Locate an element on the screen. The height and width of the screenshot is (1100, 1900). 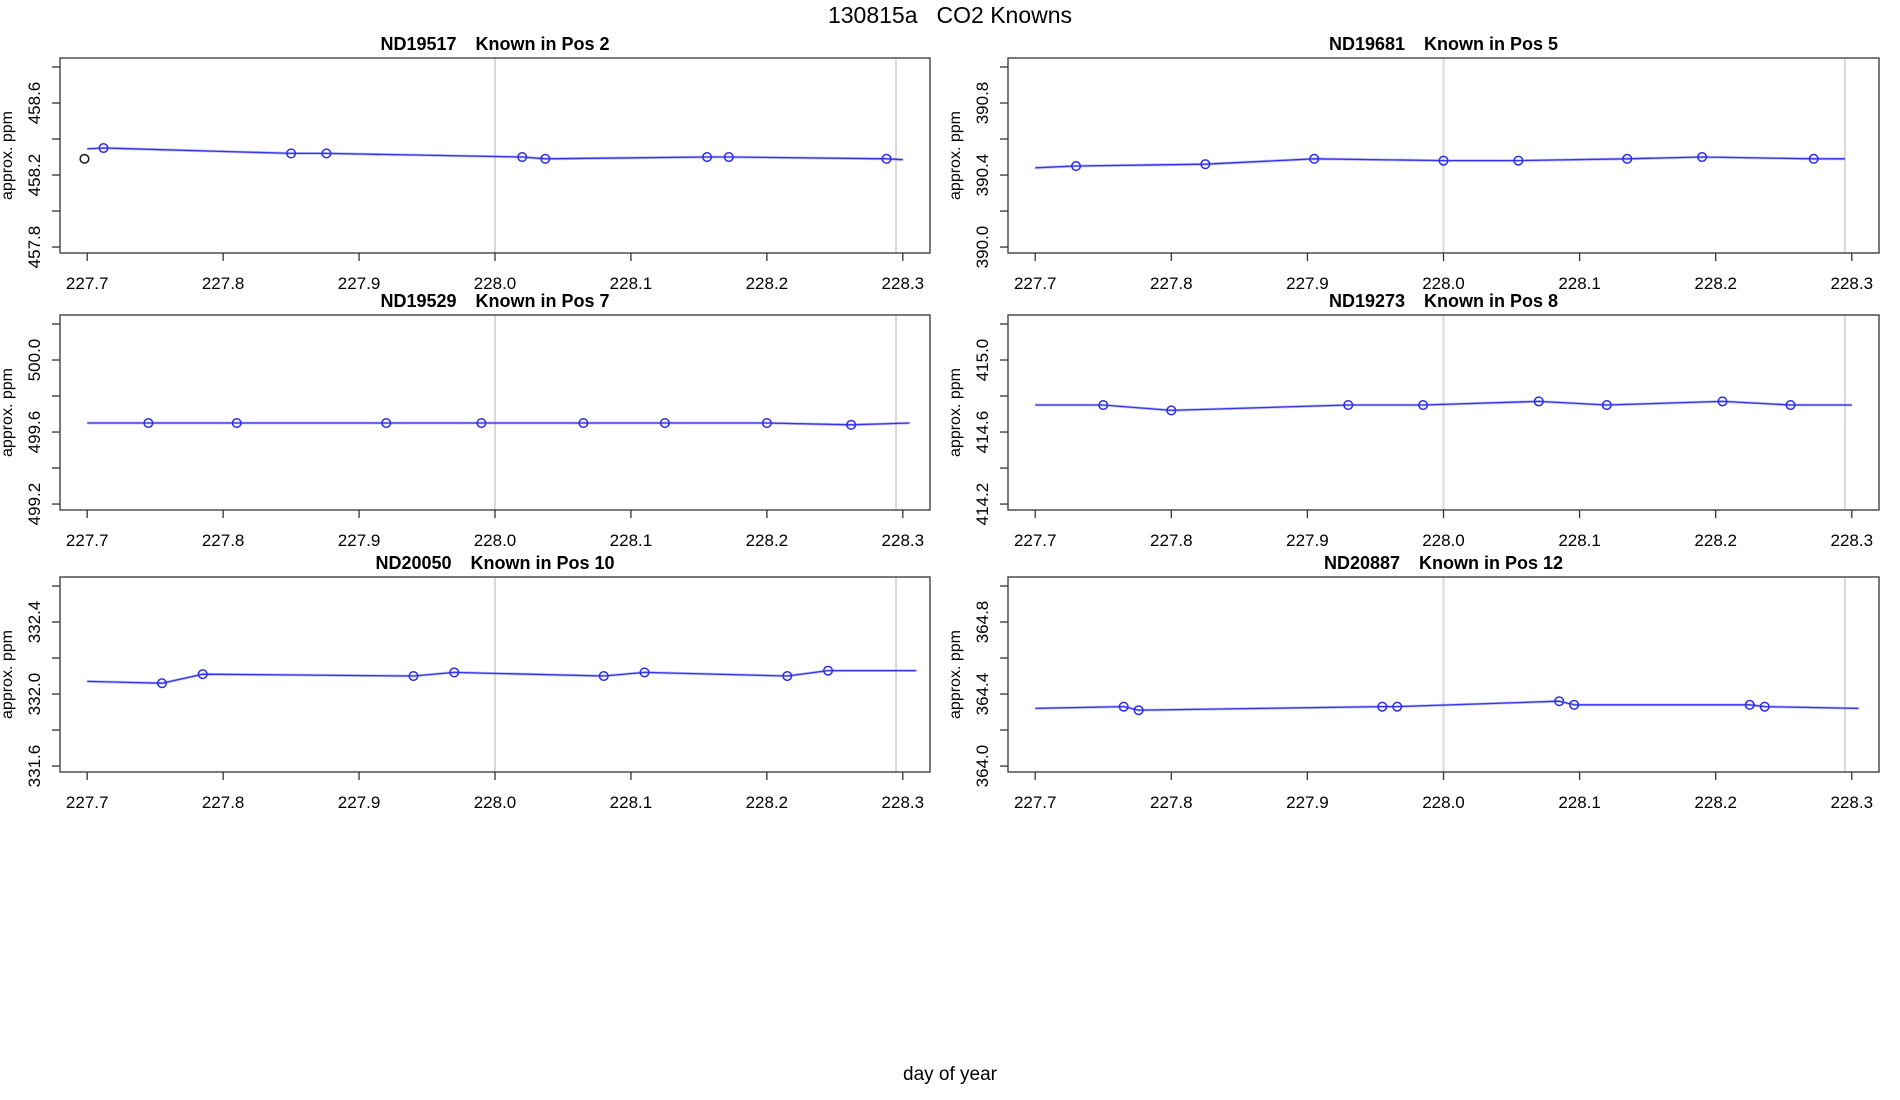
subplot-subtitle: Known in Pos 12 is located at coordinates (1491, 563).